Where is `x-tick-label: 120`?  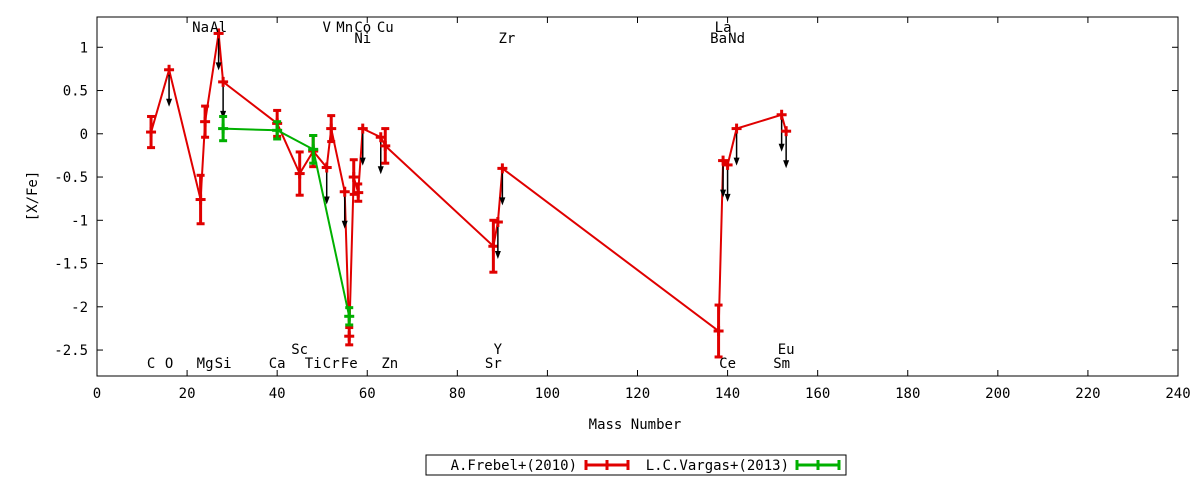 x-tick-label: 120 is located at coordinates (637, 394).